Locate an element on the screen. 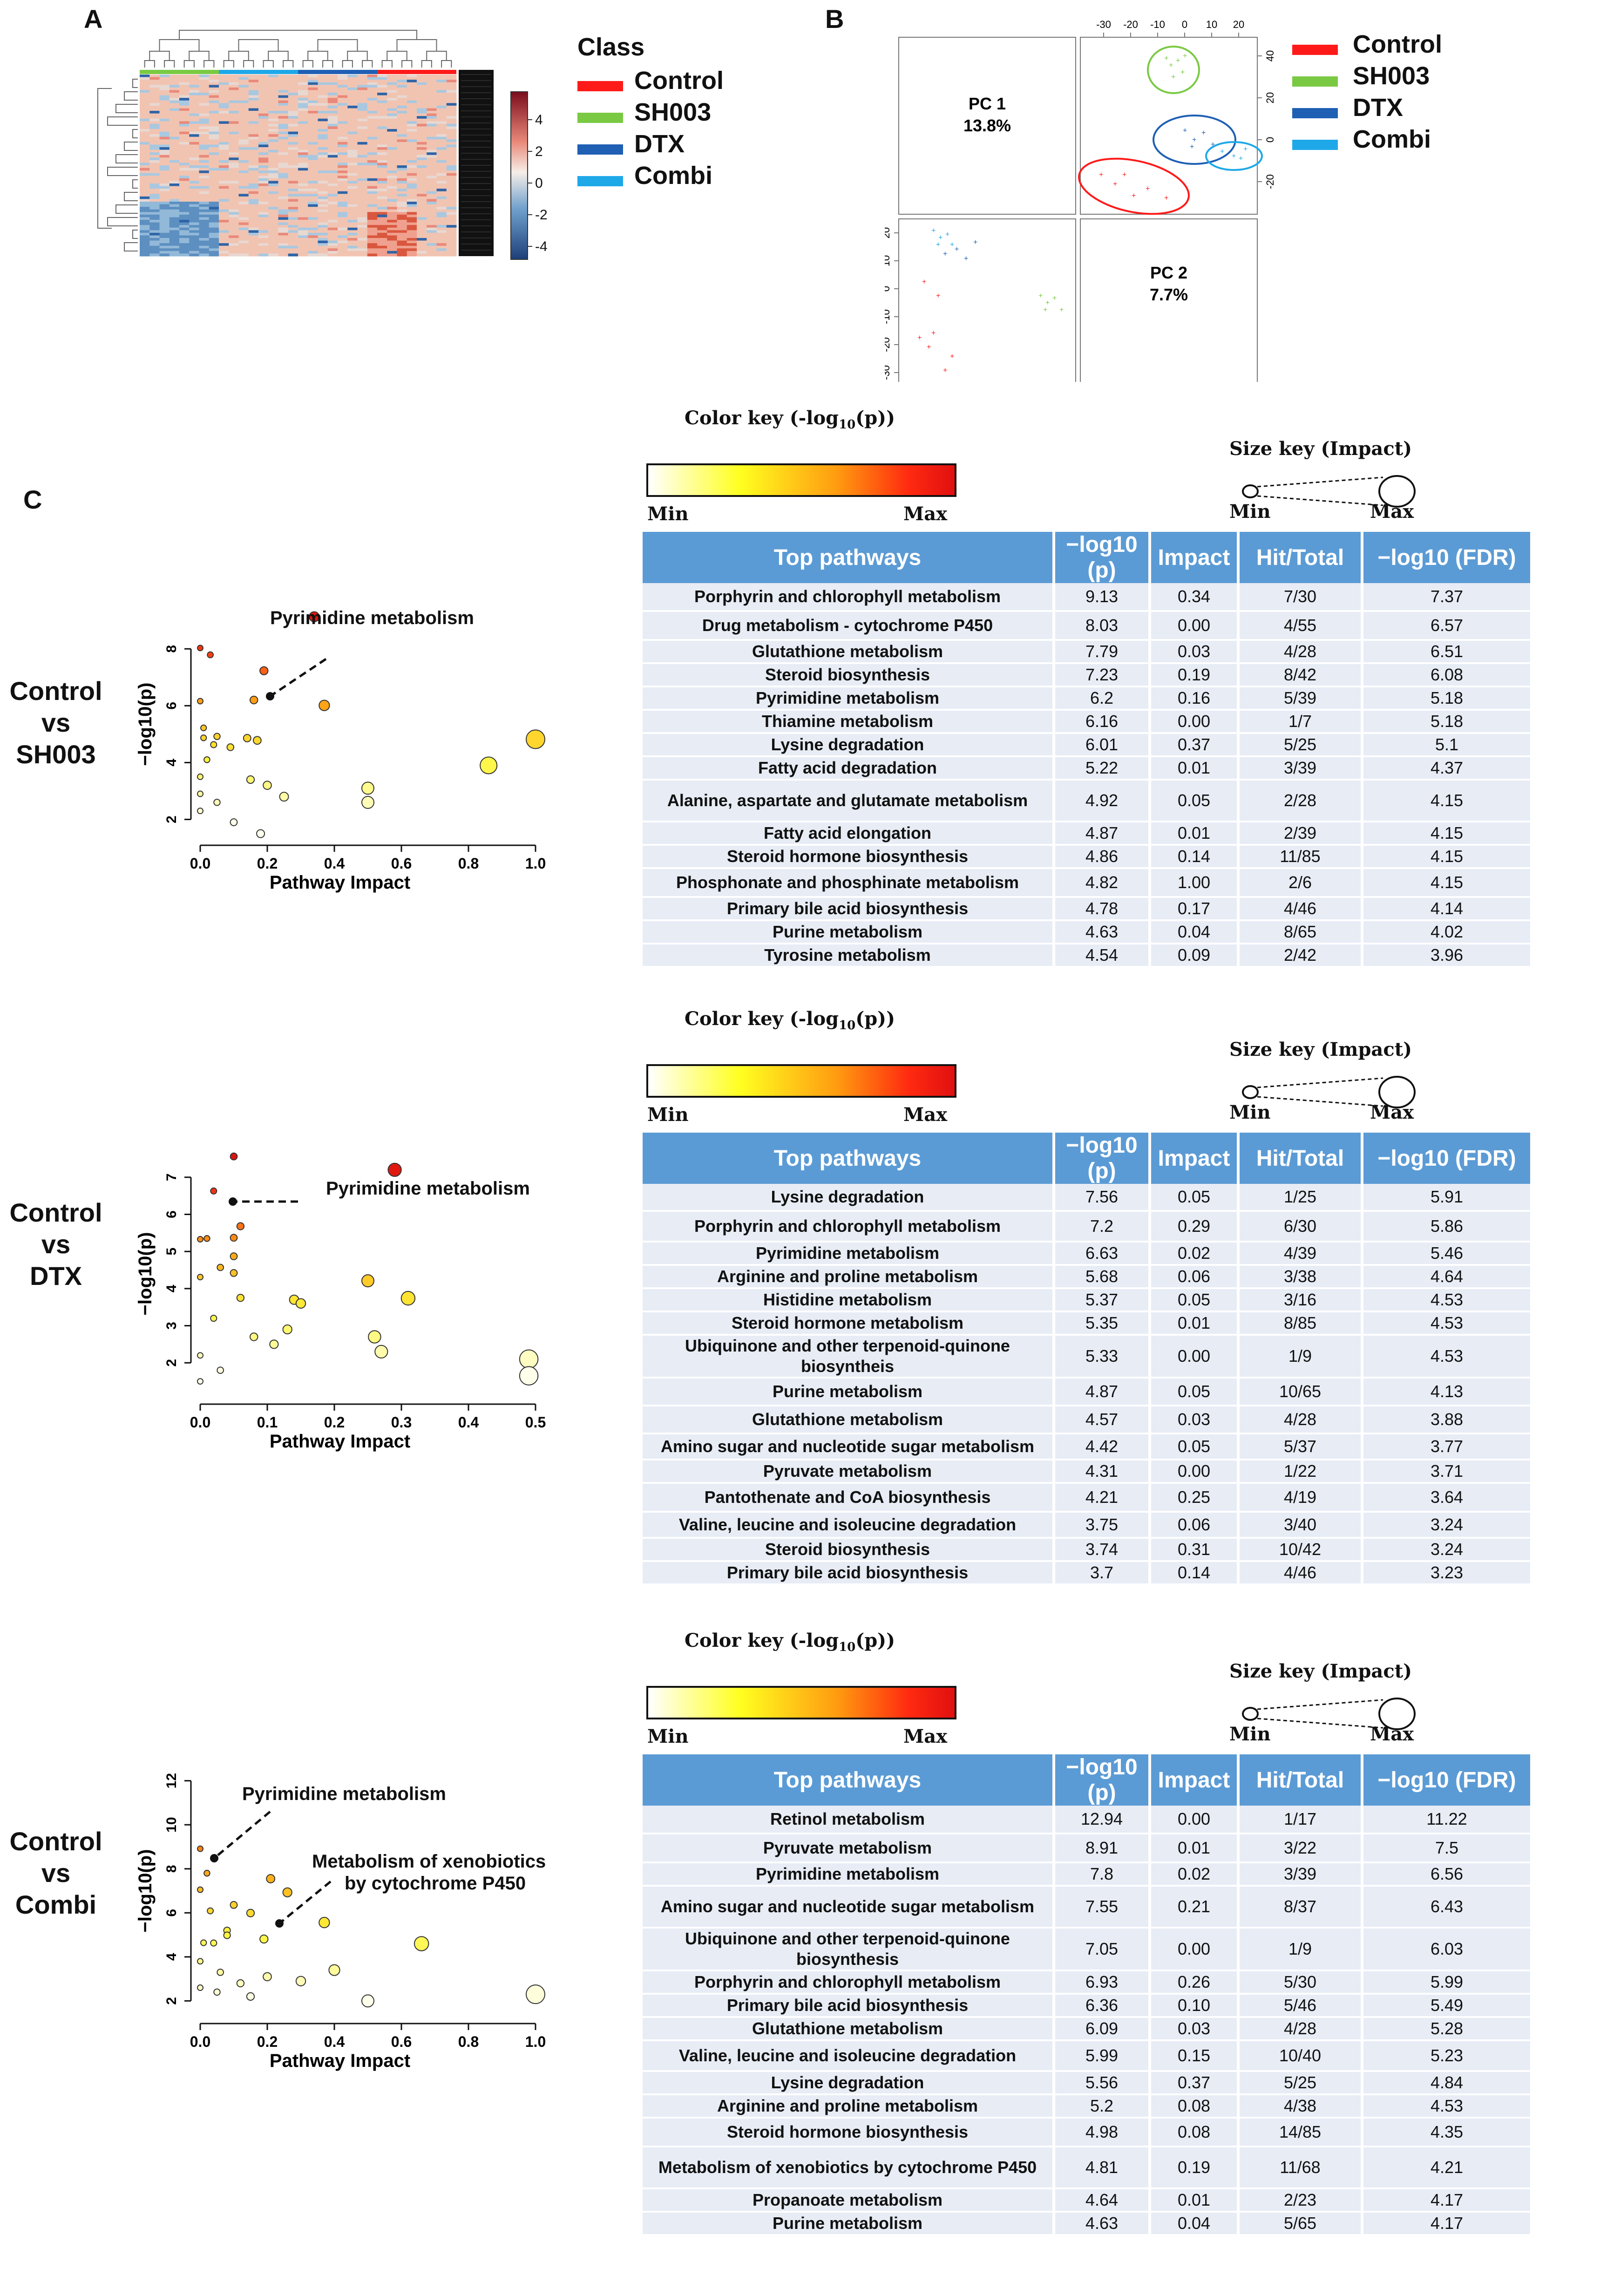 The image size is (1607, 2296). pathway-value-cell: 5/30 is located at coordinates (1300, 1983).